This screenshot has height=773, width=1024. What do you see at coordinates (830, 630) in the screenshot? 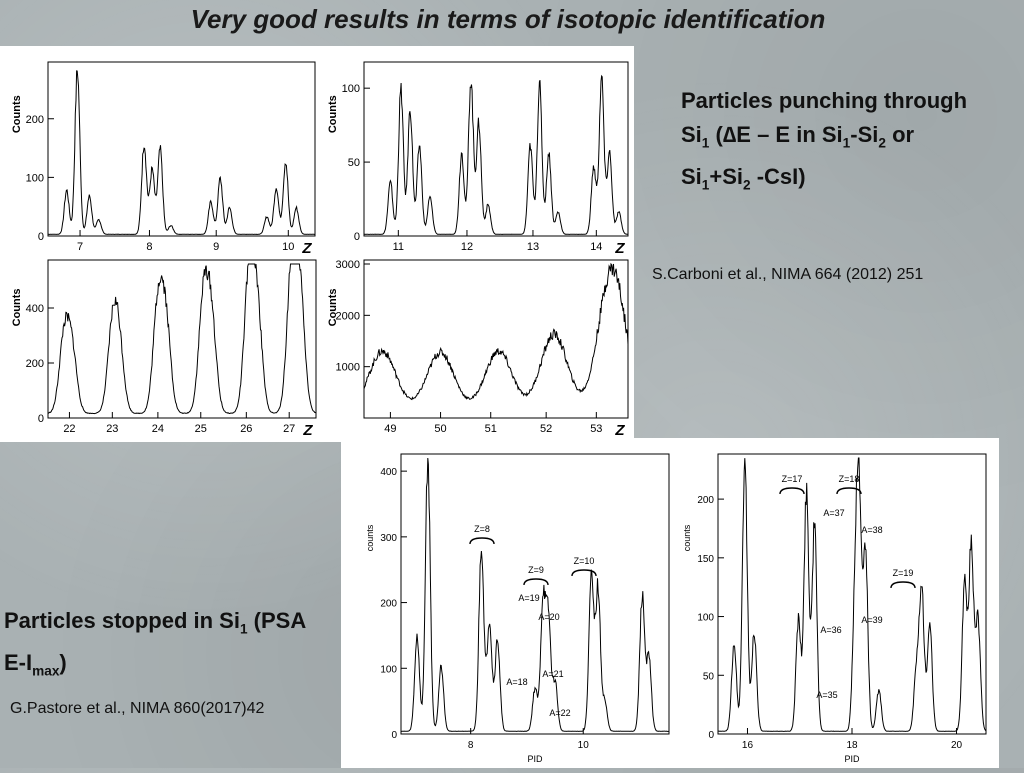
I see `isotope-label: A=36` at bounding box center [830, 630].